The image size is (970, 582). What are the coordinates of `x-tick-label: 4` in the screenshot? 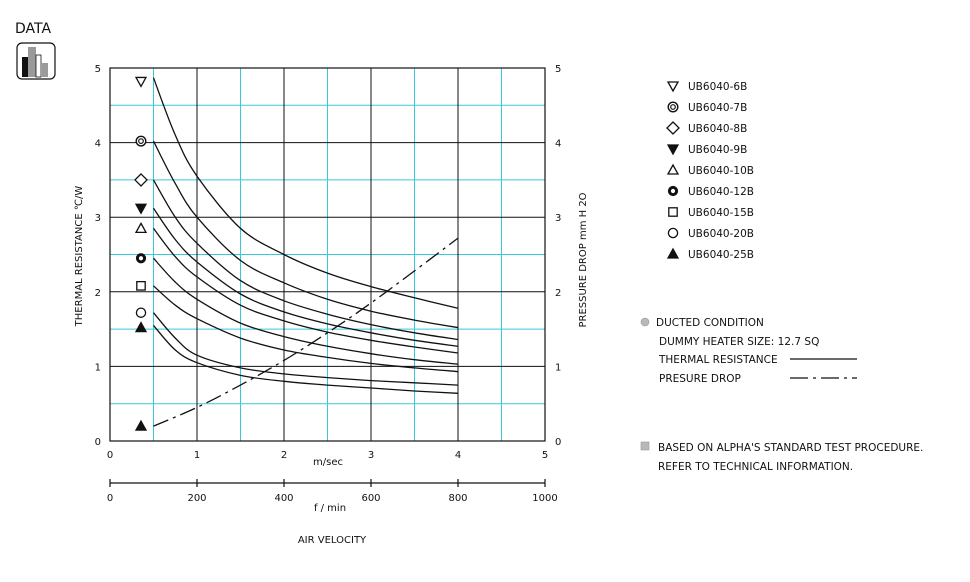 It's located at (458, 455).